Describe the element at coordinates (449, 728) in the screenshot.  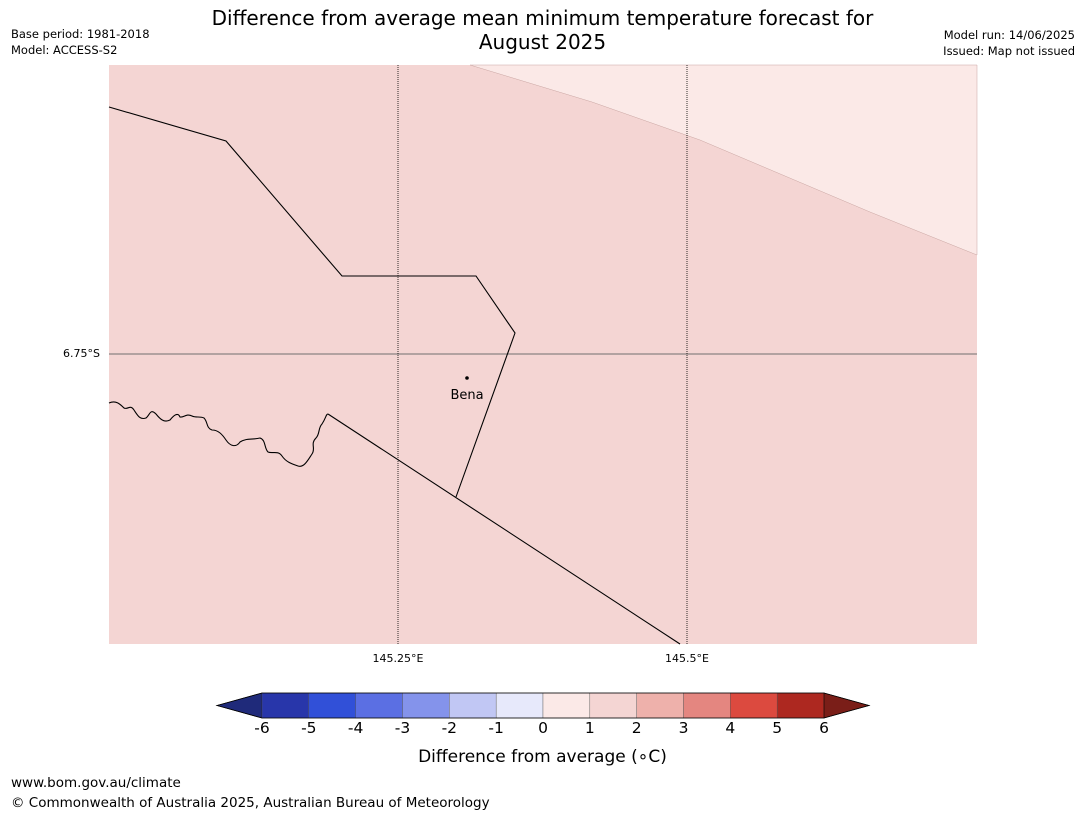
I see `colorbar-tick-label: -2` at that location.